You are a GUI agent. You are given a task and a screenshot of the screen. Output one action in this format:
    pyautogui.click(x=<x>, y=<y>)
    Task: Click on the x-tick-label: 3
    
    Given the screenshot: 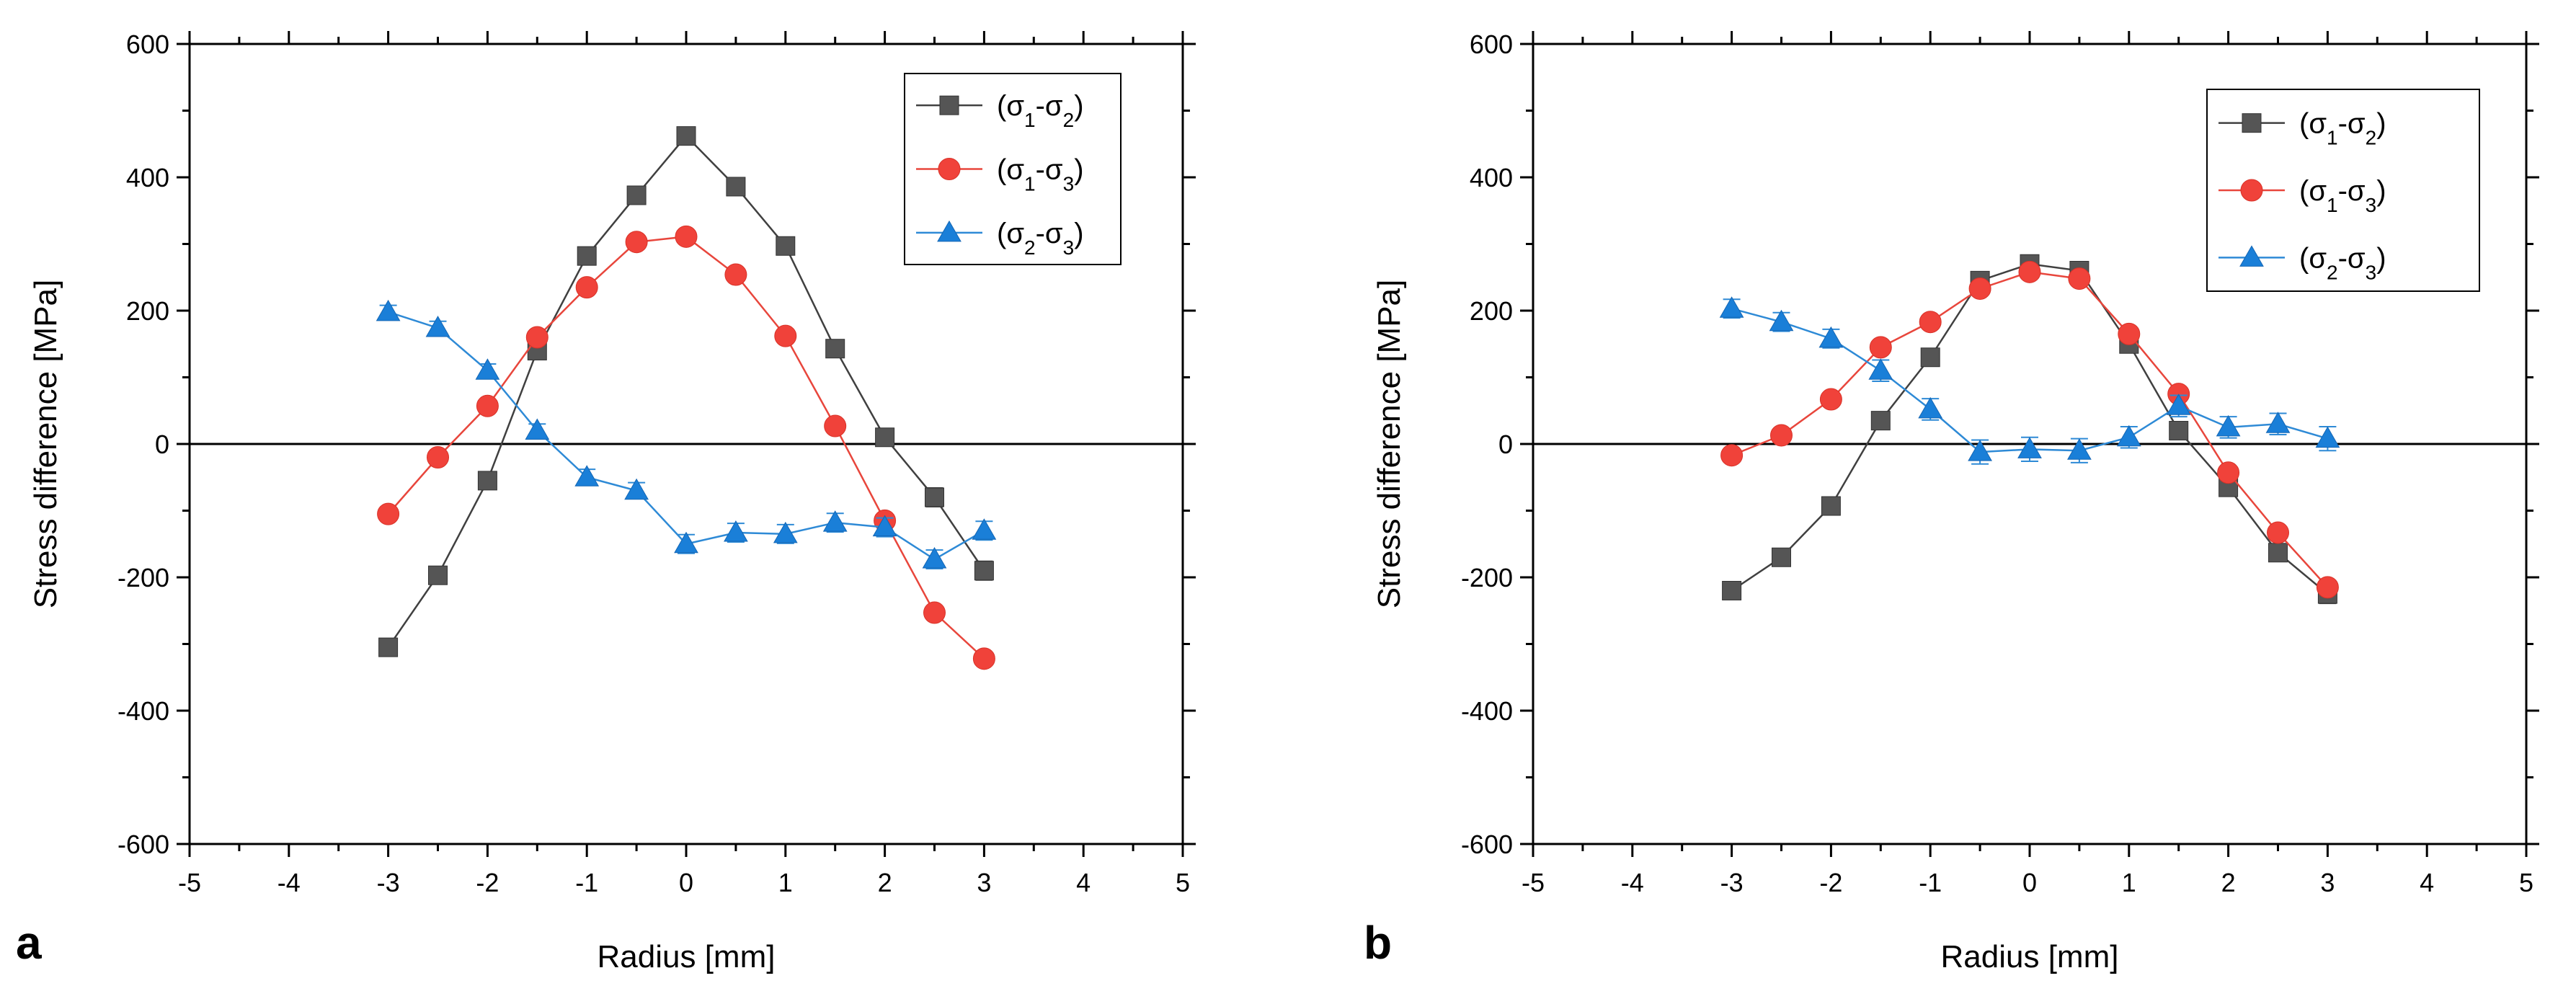 What is the action you would take?
    pyautogui.click(x=984, y=883)
    